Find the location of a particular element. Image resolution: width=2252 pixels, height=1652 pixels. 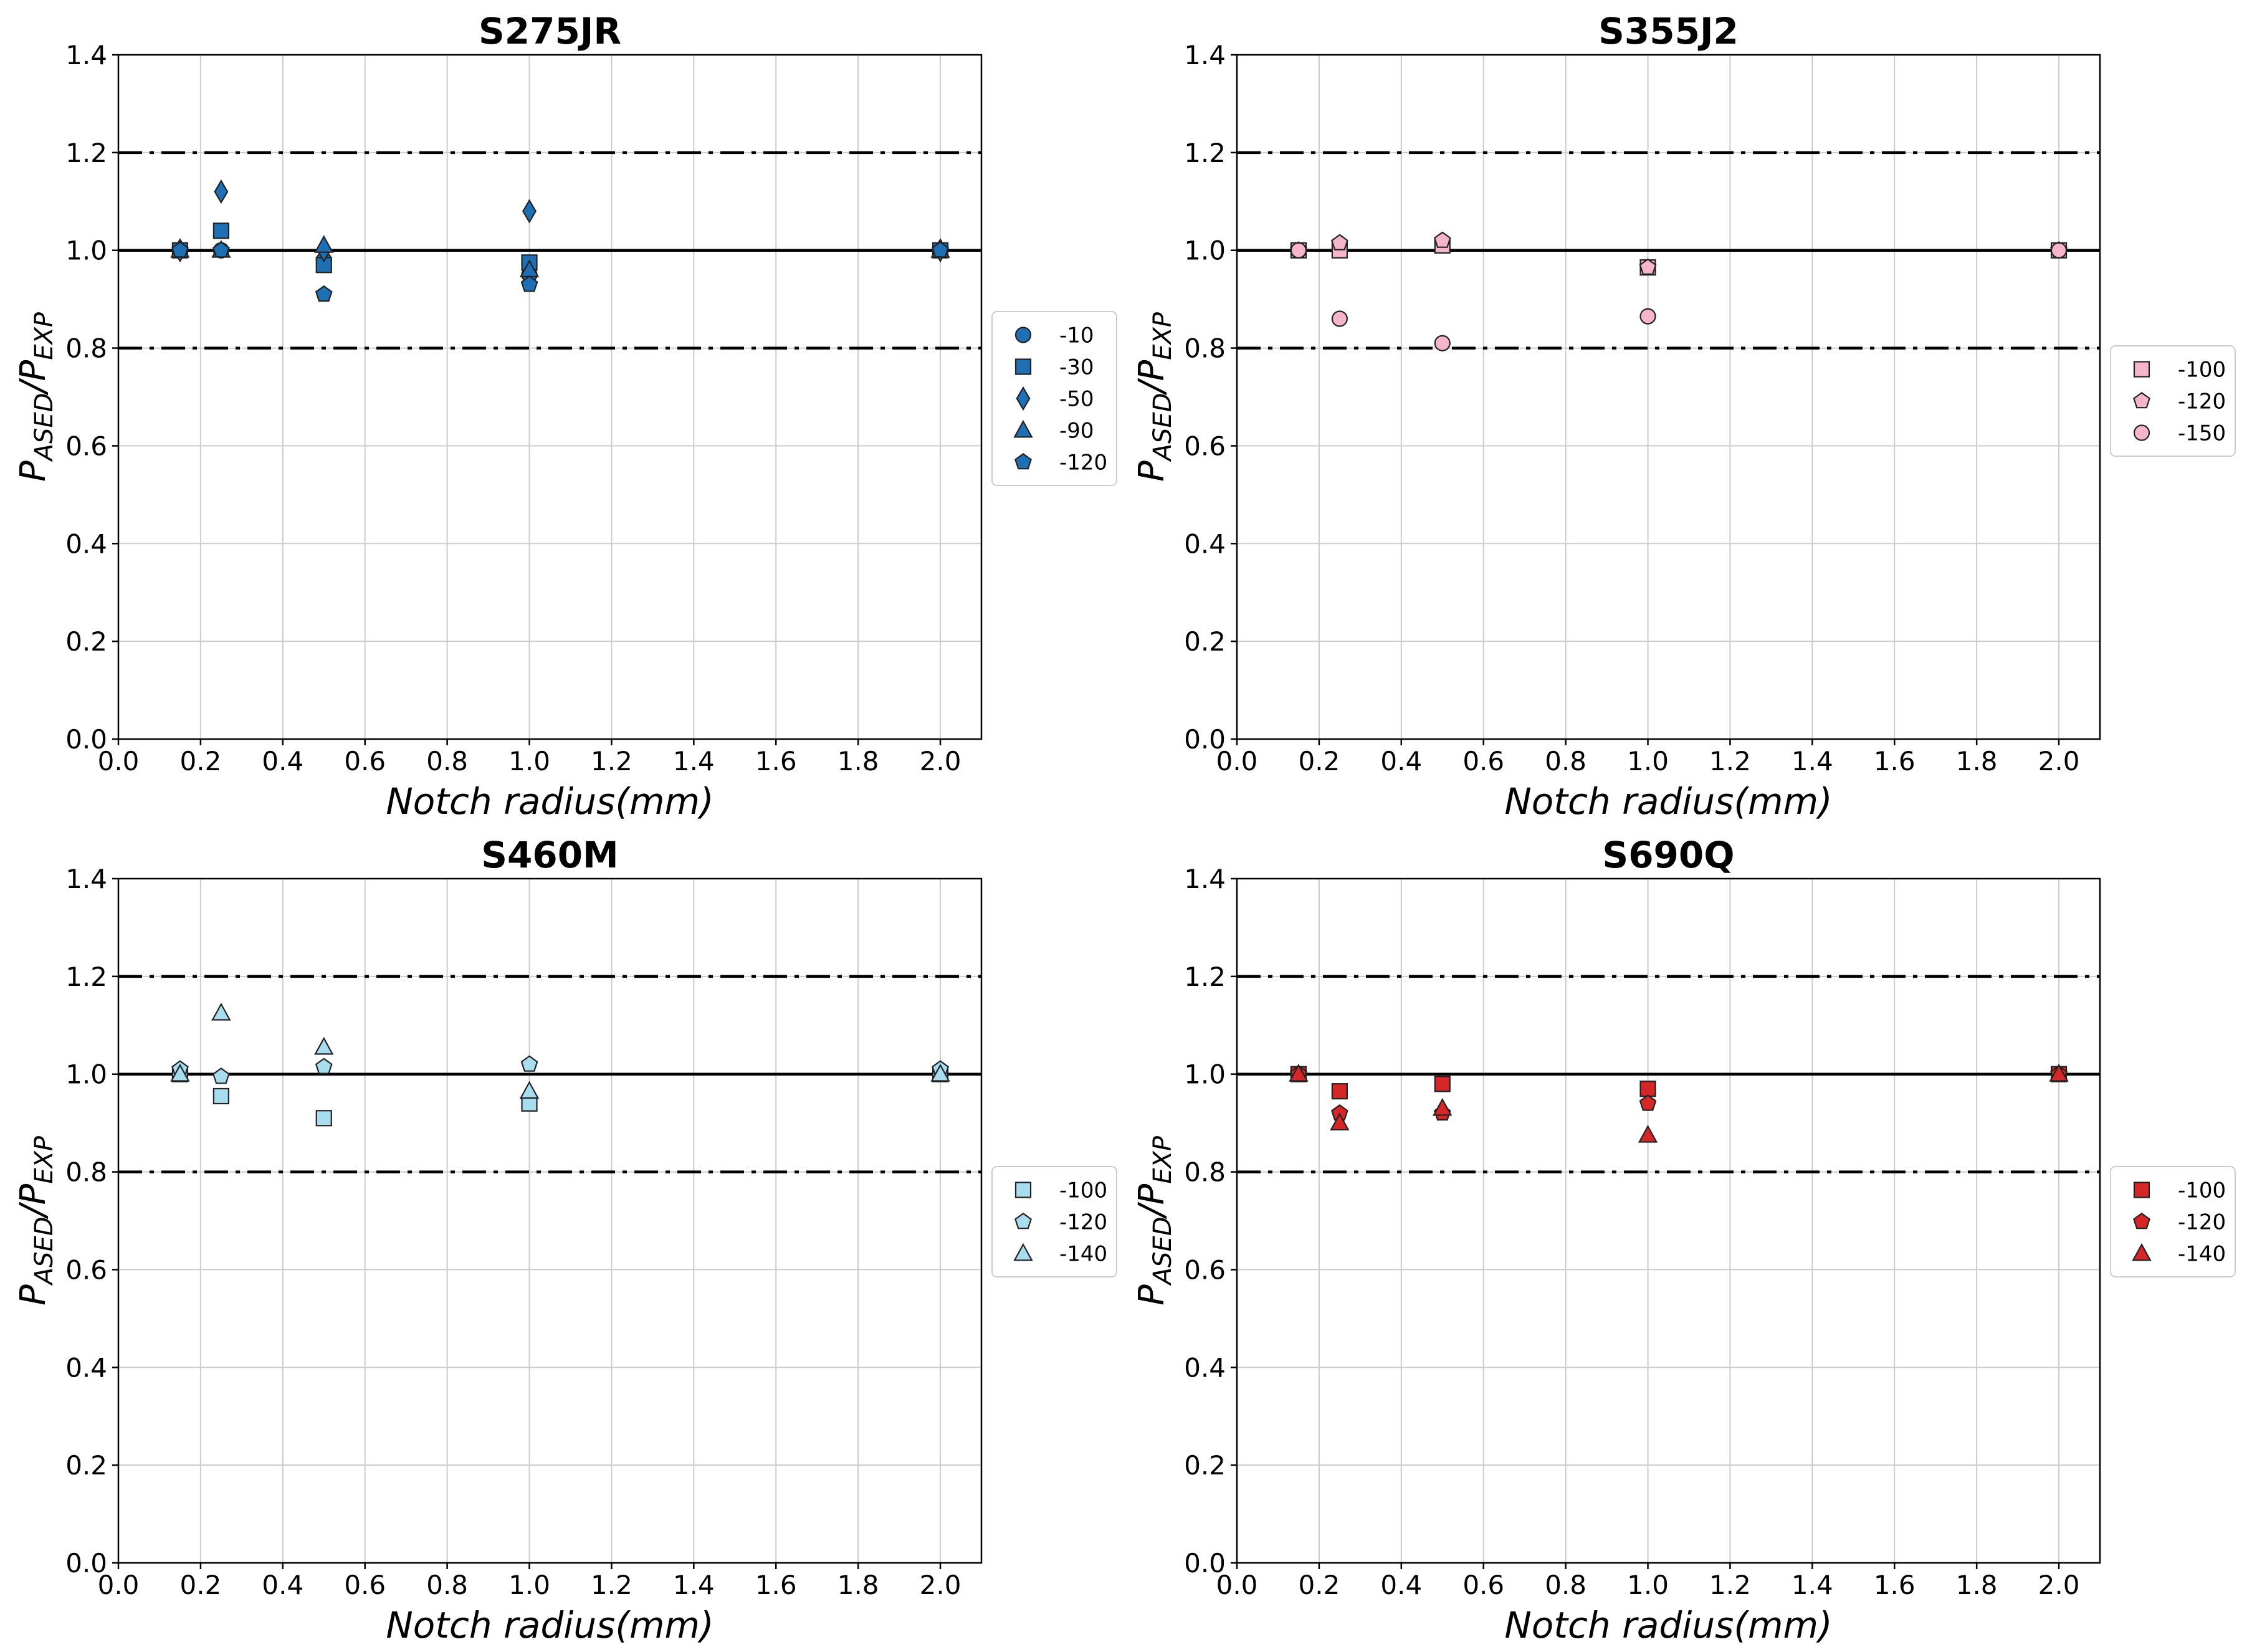

legend: -100 -120 -150 is located at coordinates (2173, 401).